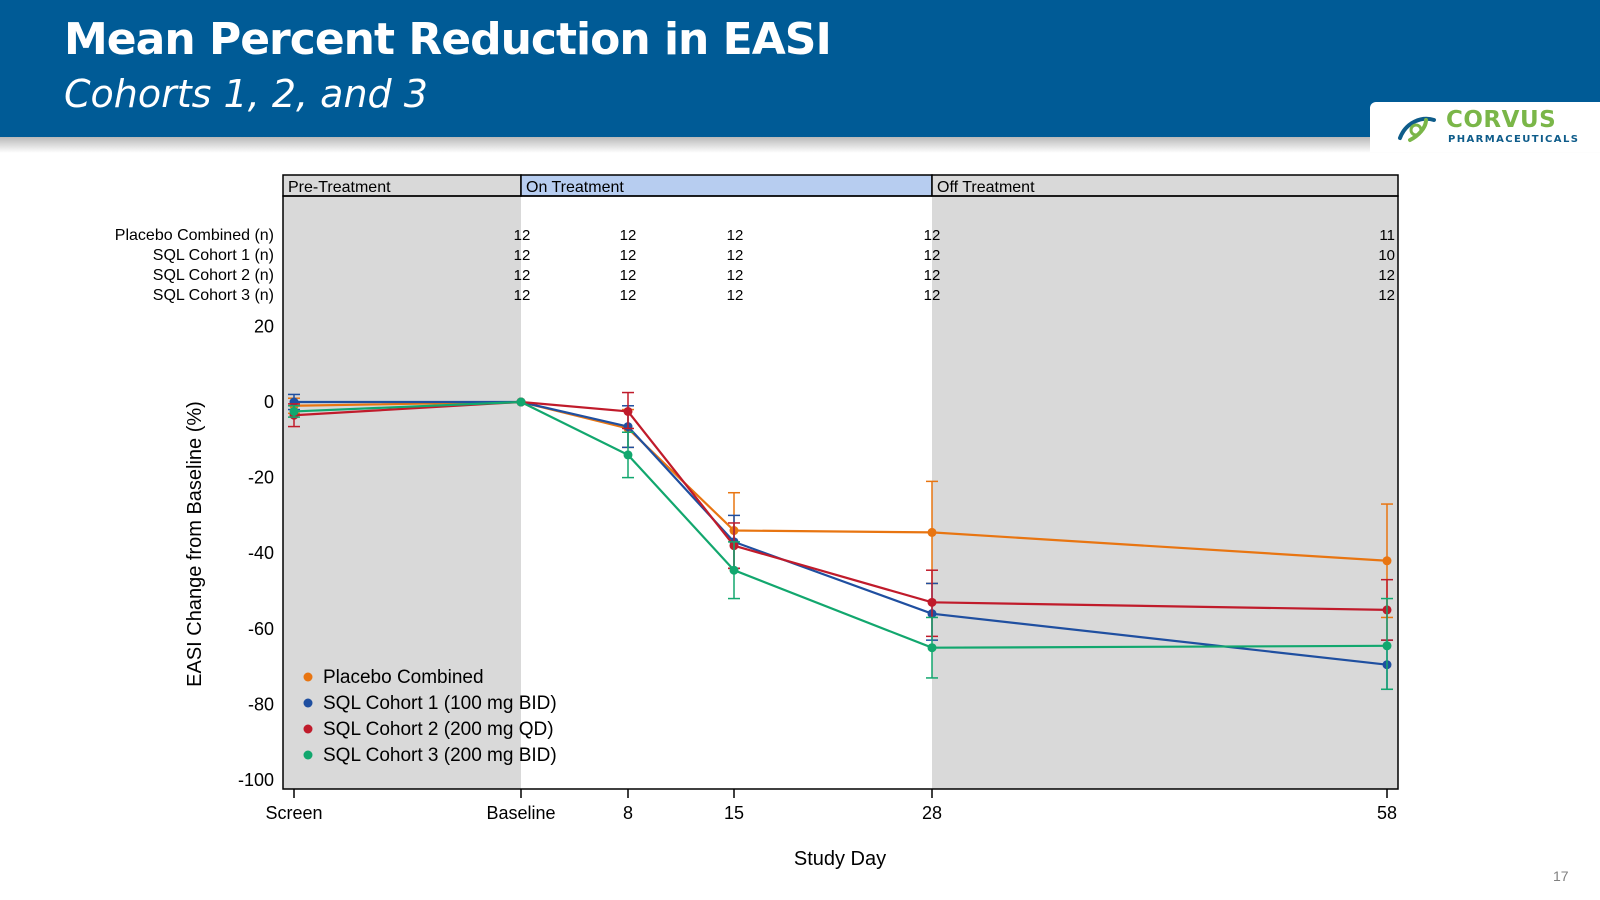 The width and height of the screenshot is (1600, 900). What do you see at coordinates (986, 187) in the screenshot?
I see `period-label: Off Treatment` at bounding box center [986, 187].